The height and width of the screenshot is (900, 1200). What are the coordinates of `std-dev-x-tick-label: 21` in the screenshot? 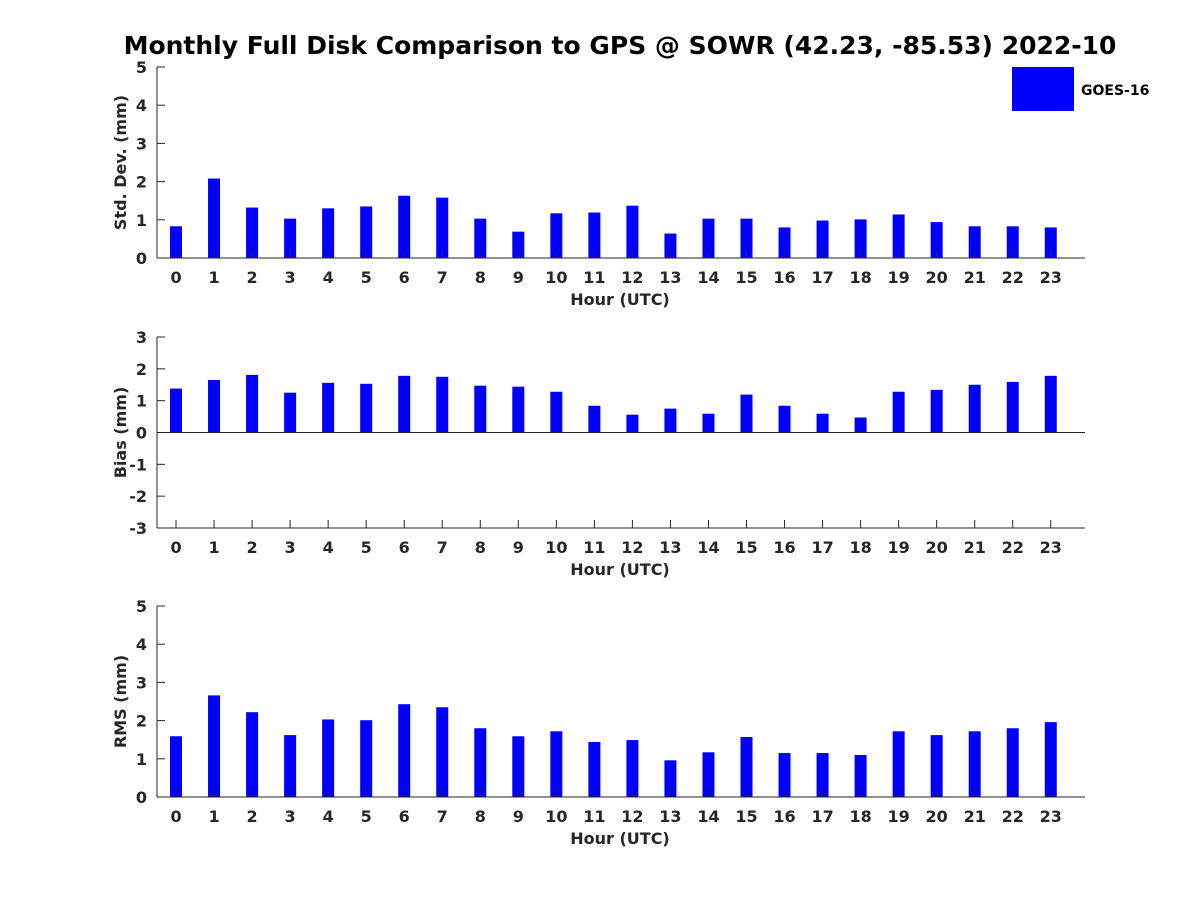 It's located at (975, 277).